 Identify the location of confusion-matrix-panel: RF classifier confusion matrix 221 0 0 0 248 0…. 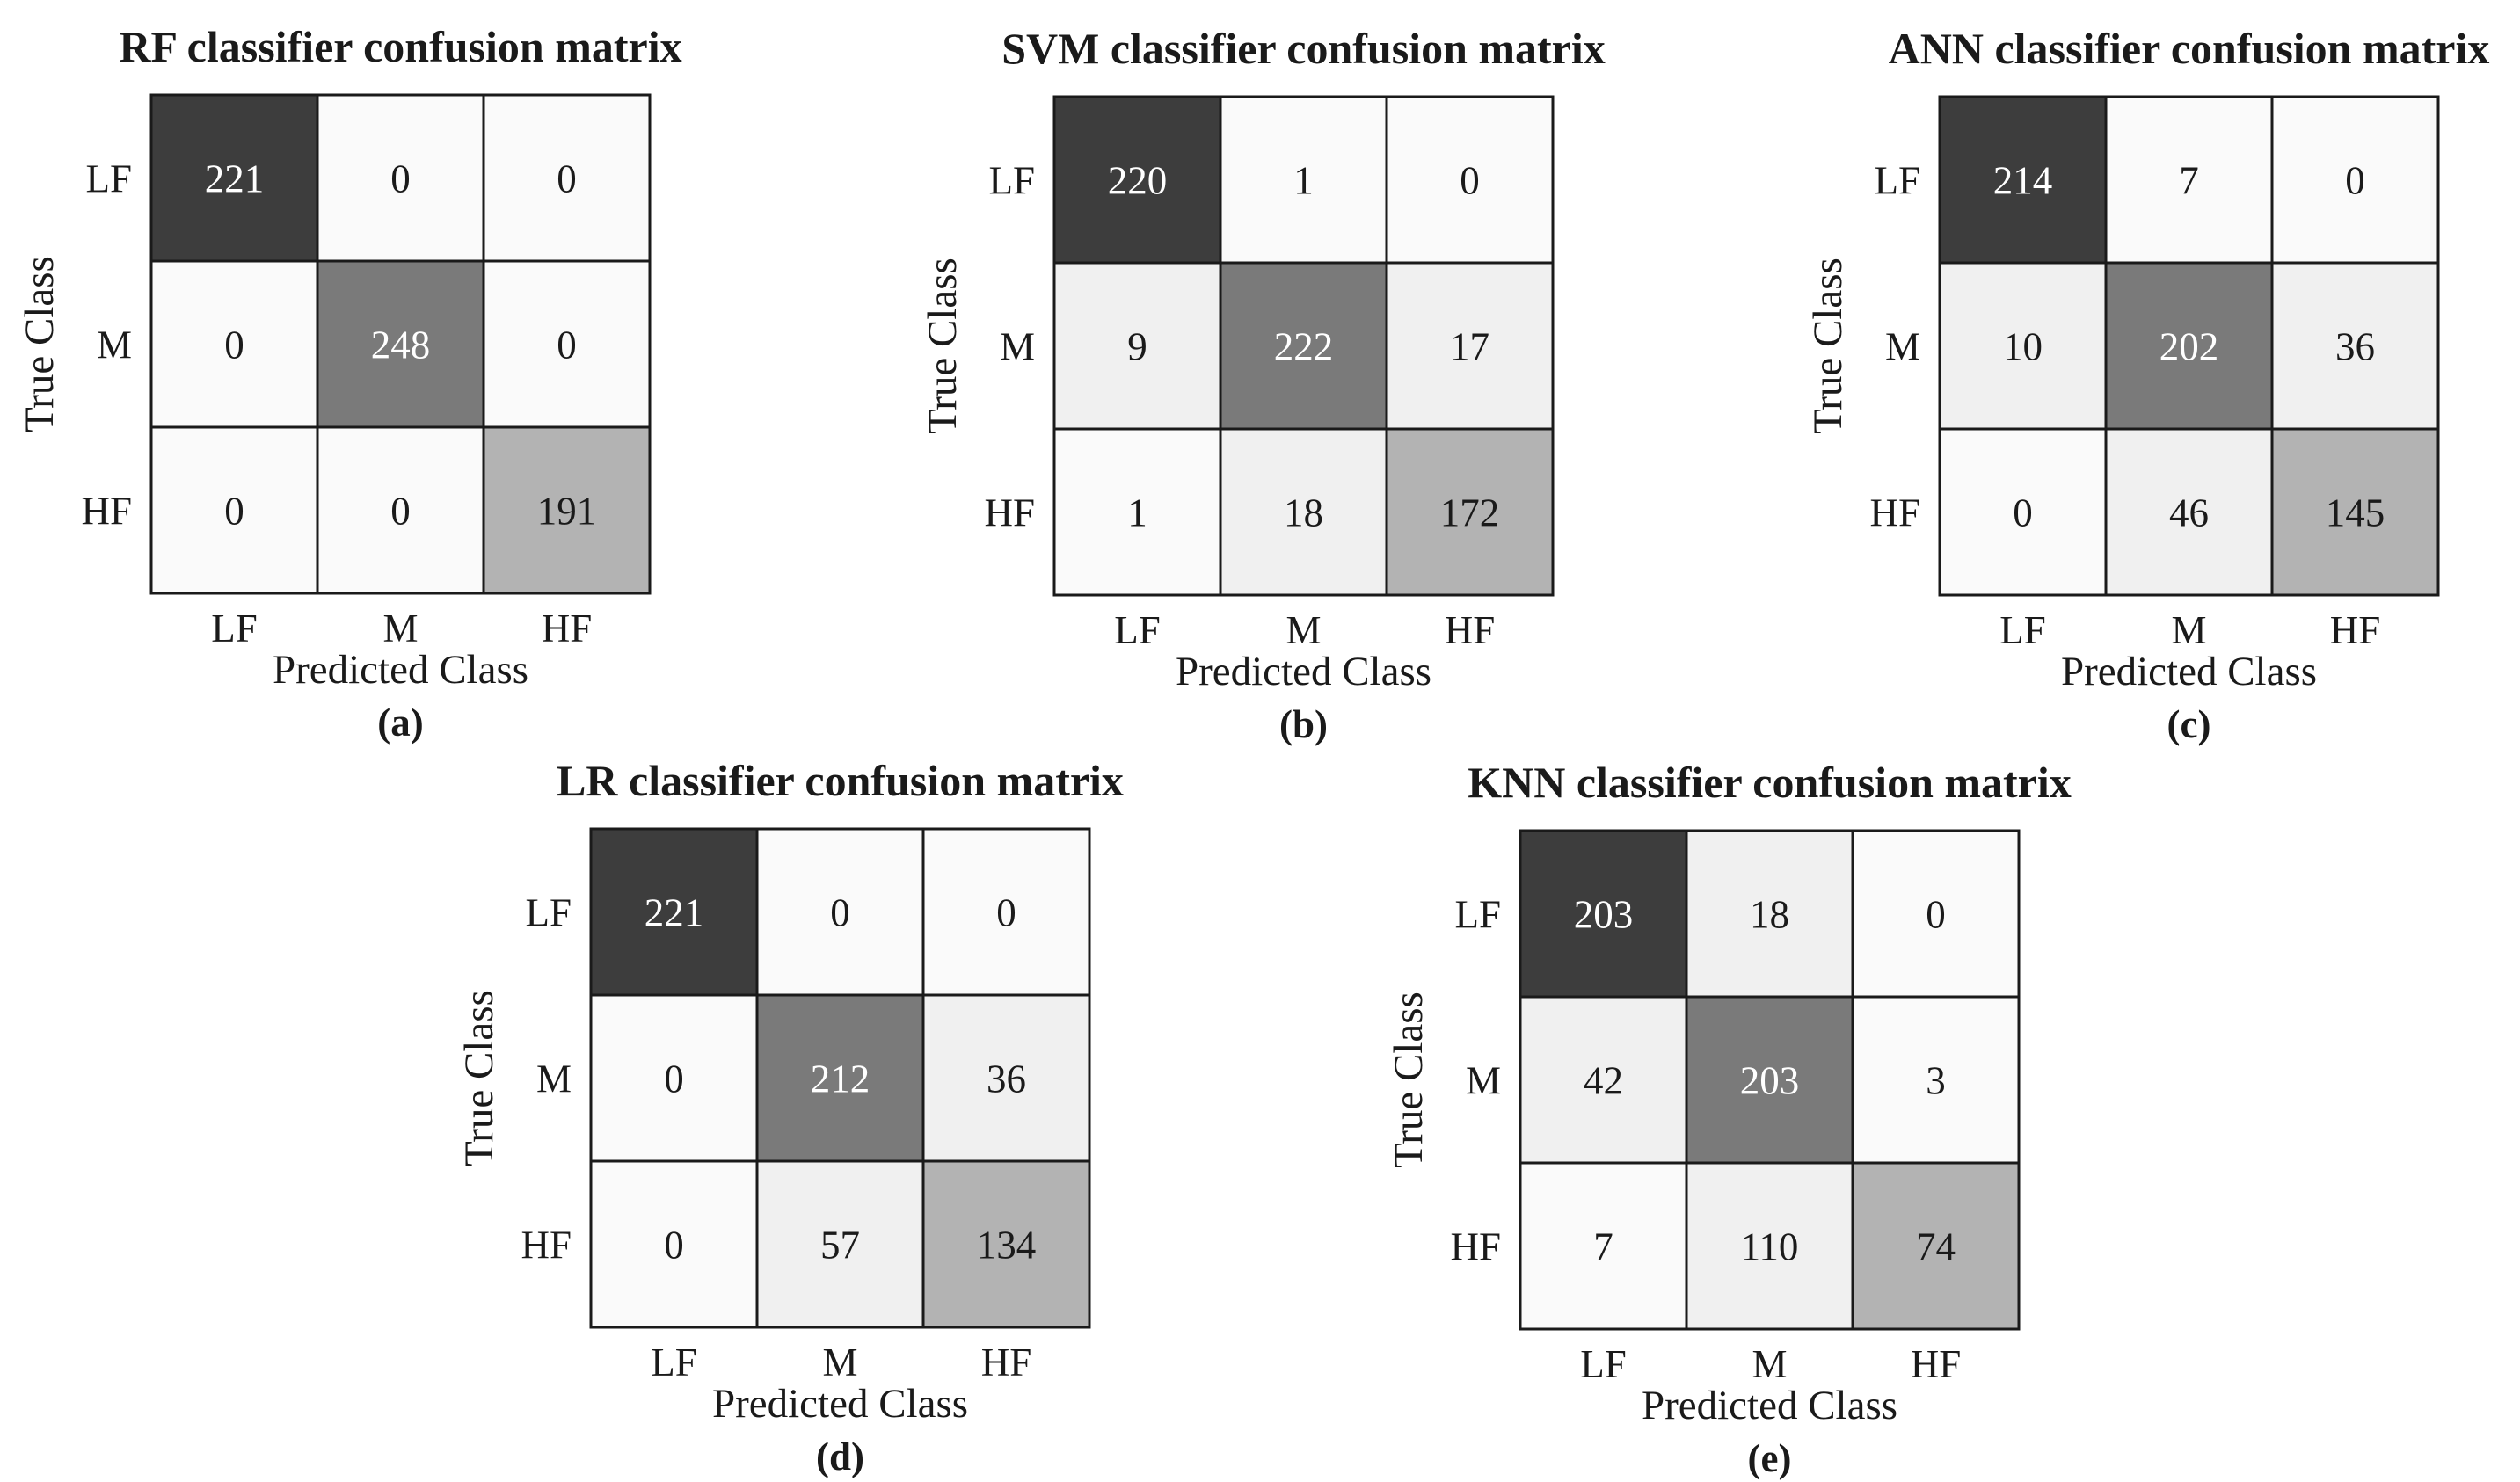
(349, 383).